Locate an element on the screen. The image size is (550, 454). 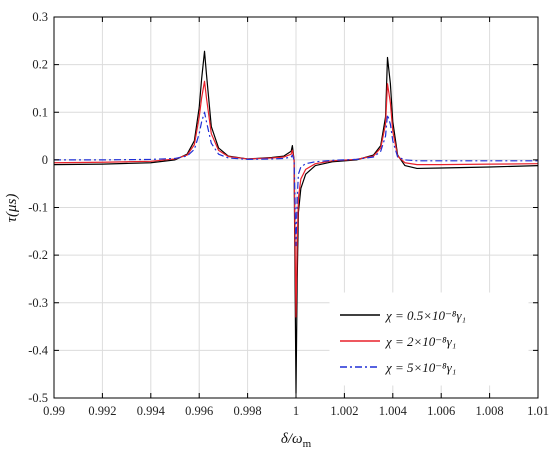
y-tick-label: -0.3 is located at coordinates (38, 303).